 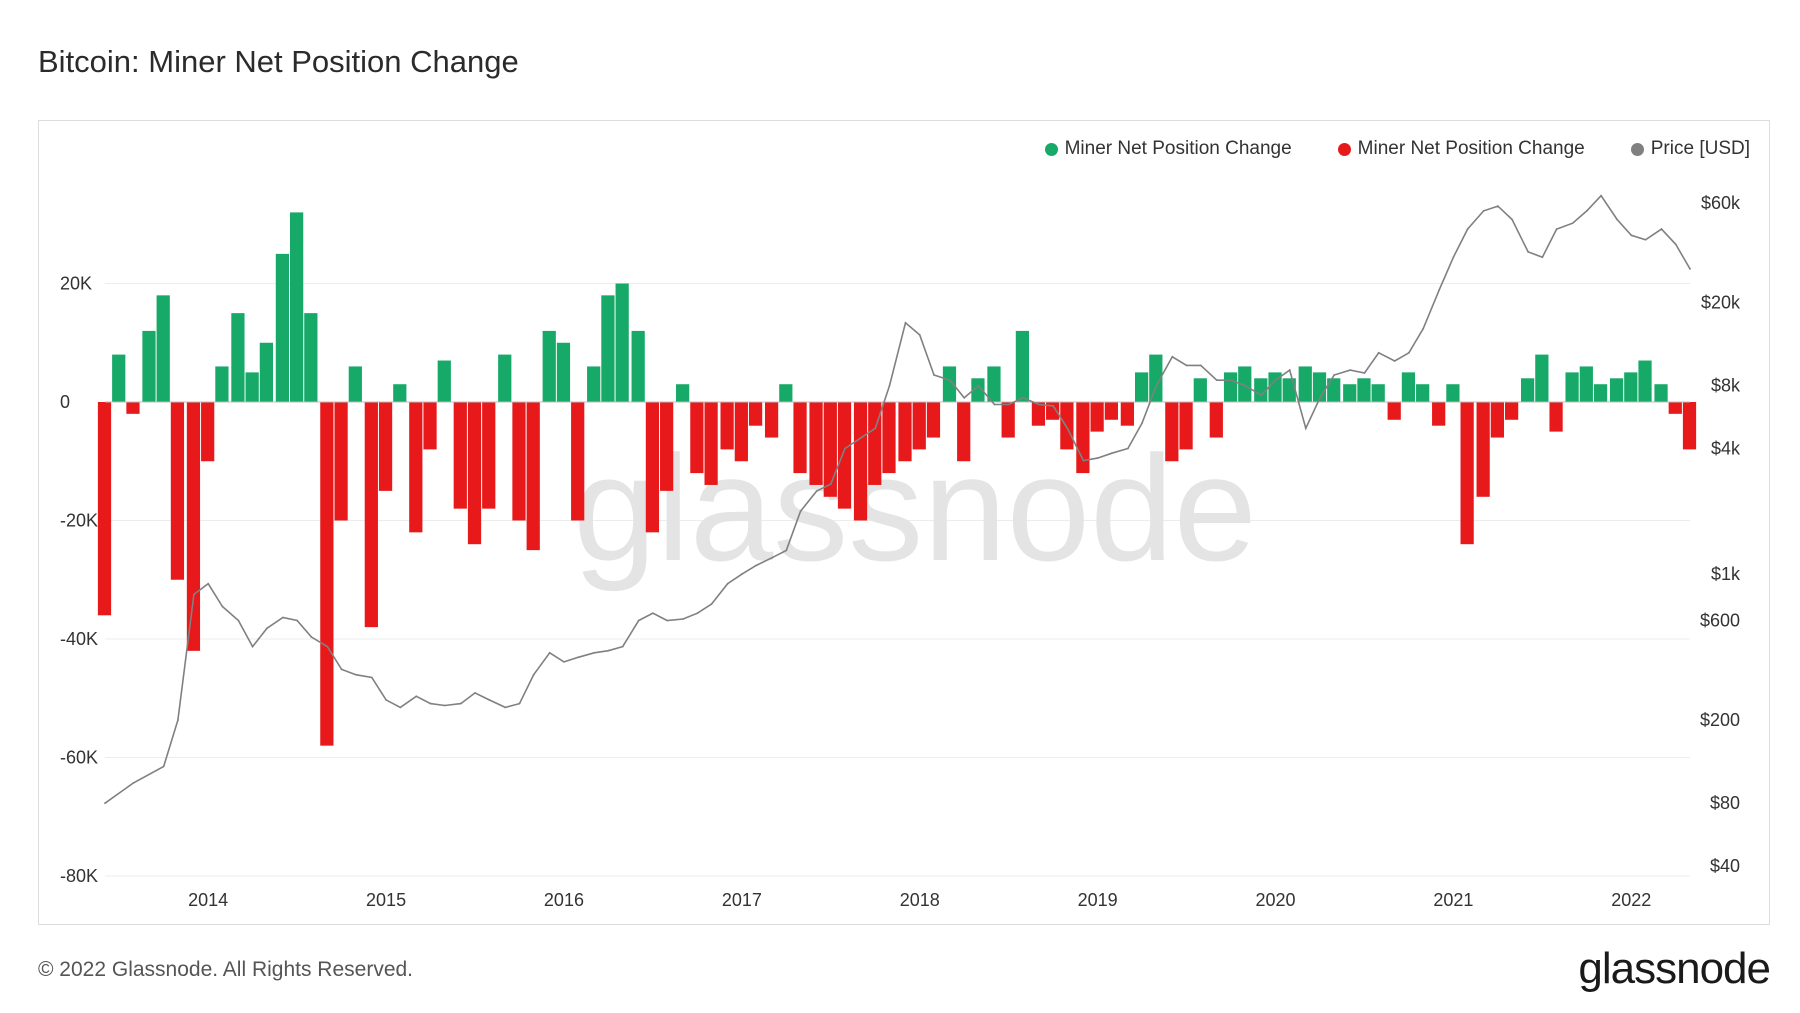 I want to click on legend-item-price: Price [USD], so click(x=1690, y=149).